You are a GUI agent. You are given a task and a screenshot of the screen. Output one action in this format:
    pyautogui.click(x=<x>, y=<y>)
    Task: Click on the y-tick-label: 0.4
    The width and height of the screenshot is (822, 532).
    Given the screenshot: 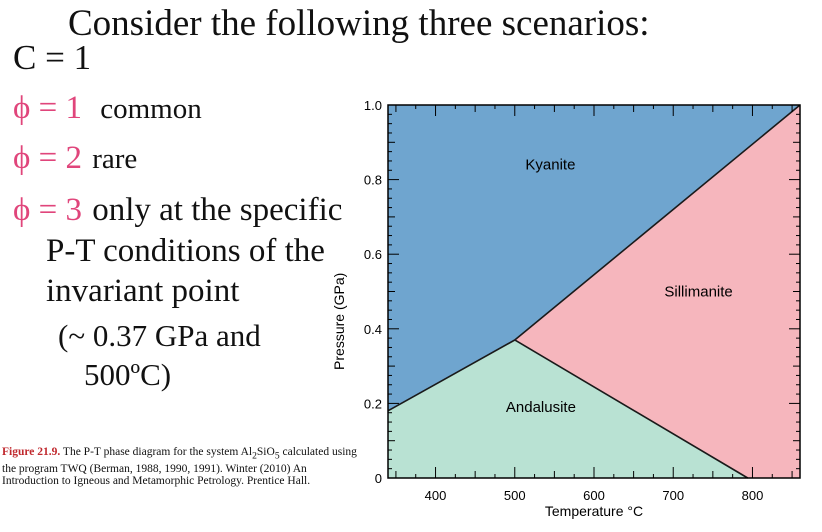 What is the action you would take?
    pyautogui.click(x=373, y=329)
    